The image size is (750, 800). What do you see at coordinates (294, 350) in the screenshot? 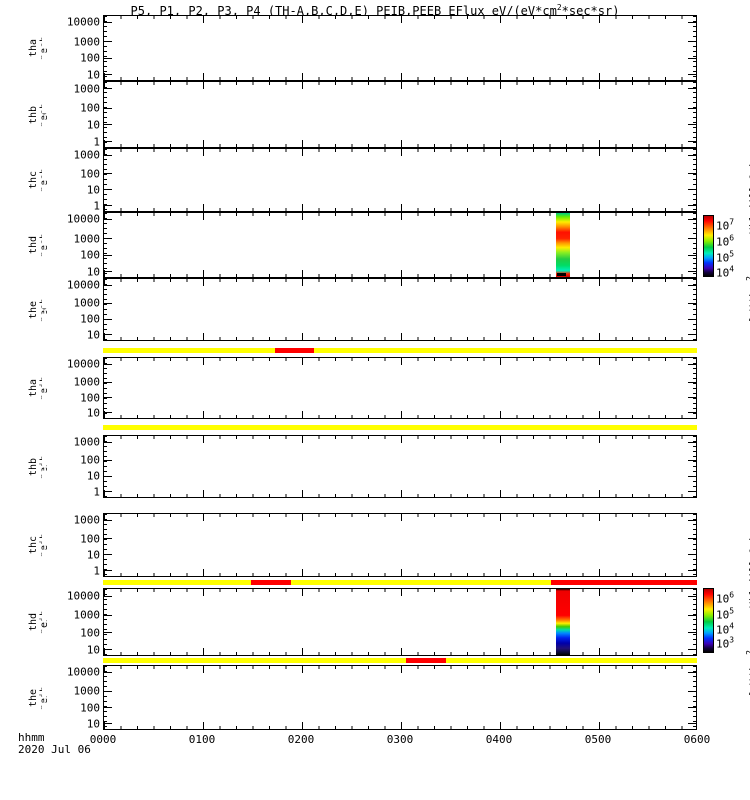
I see `overflow-segment-the-peeb` at bounding box center [294, 350].